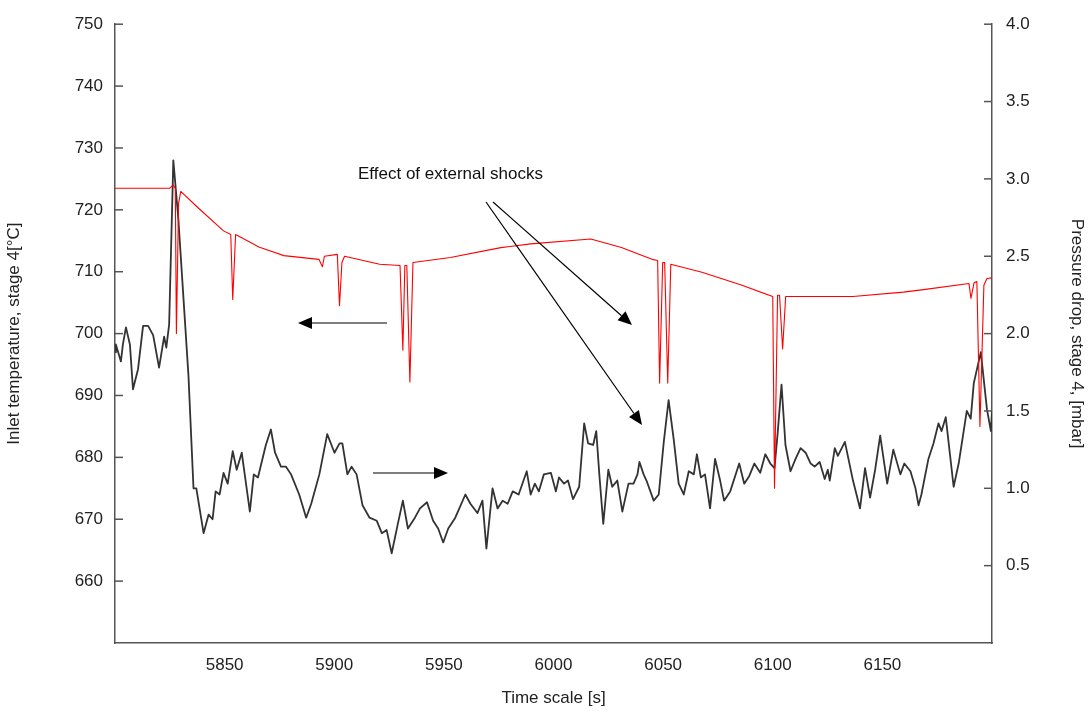  I want to click on y-tick-label: 660, so click(88, 580).